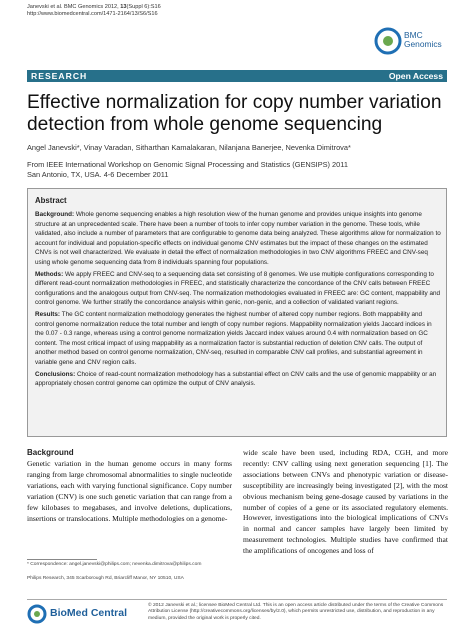 The height and width of the screenshot is (631, 474). Describe the element at coordinates (74, 7) in the screenshot. I see `citation-text: Janevski et al. BMC Genomics 2012,` at that location.